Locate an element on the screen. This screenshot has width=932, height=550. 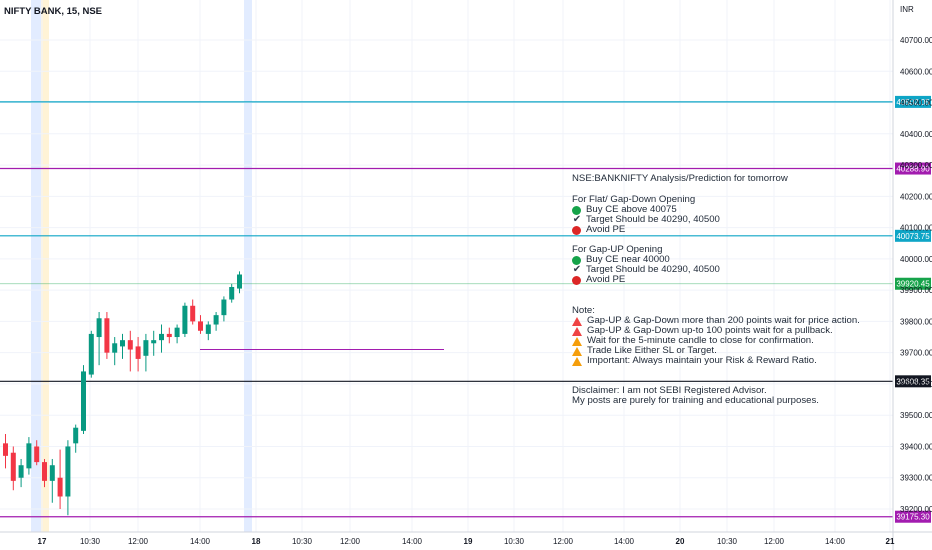
price-tick-label: 40700.00 is located at coordinates (916, 40).